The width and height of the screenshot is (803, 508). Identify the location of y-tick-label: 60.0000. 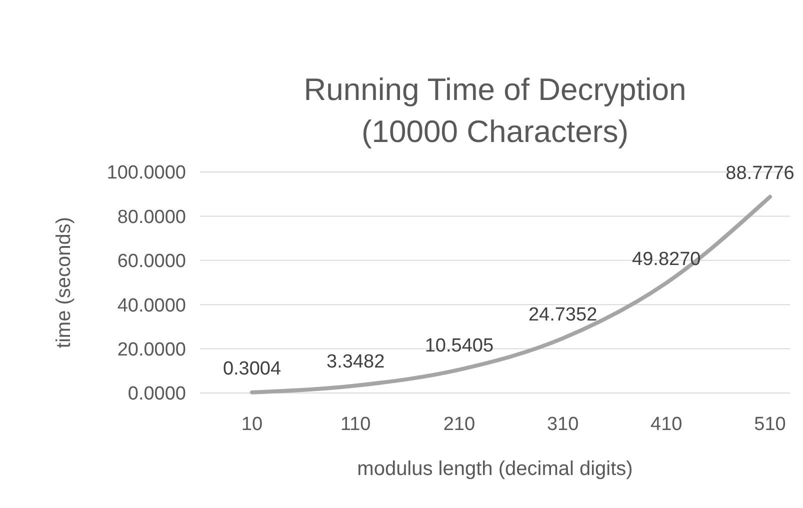
(151, 261).